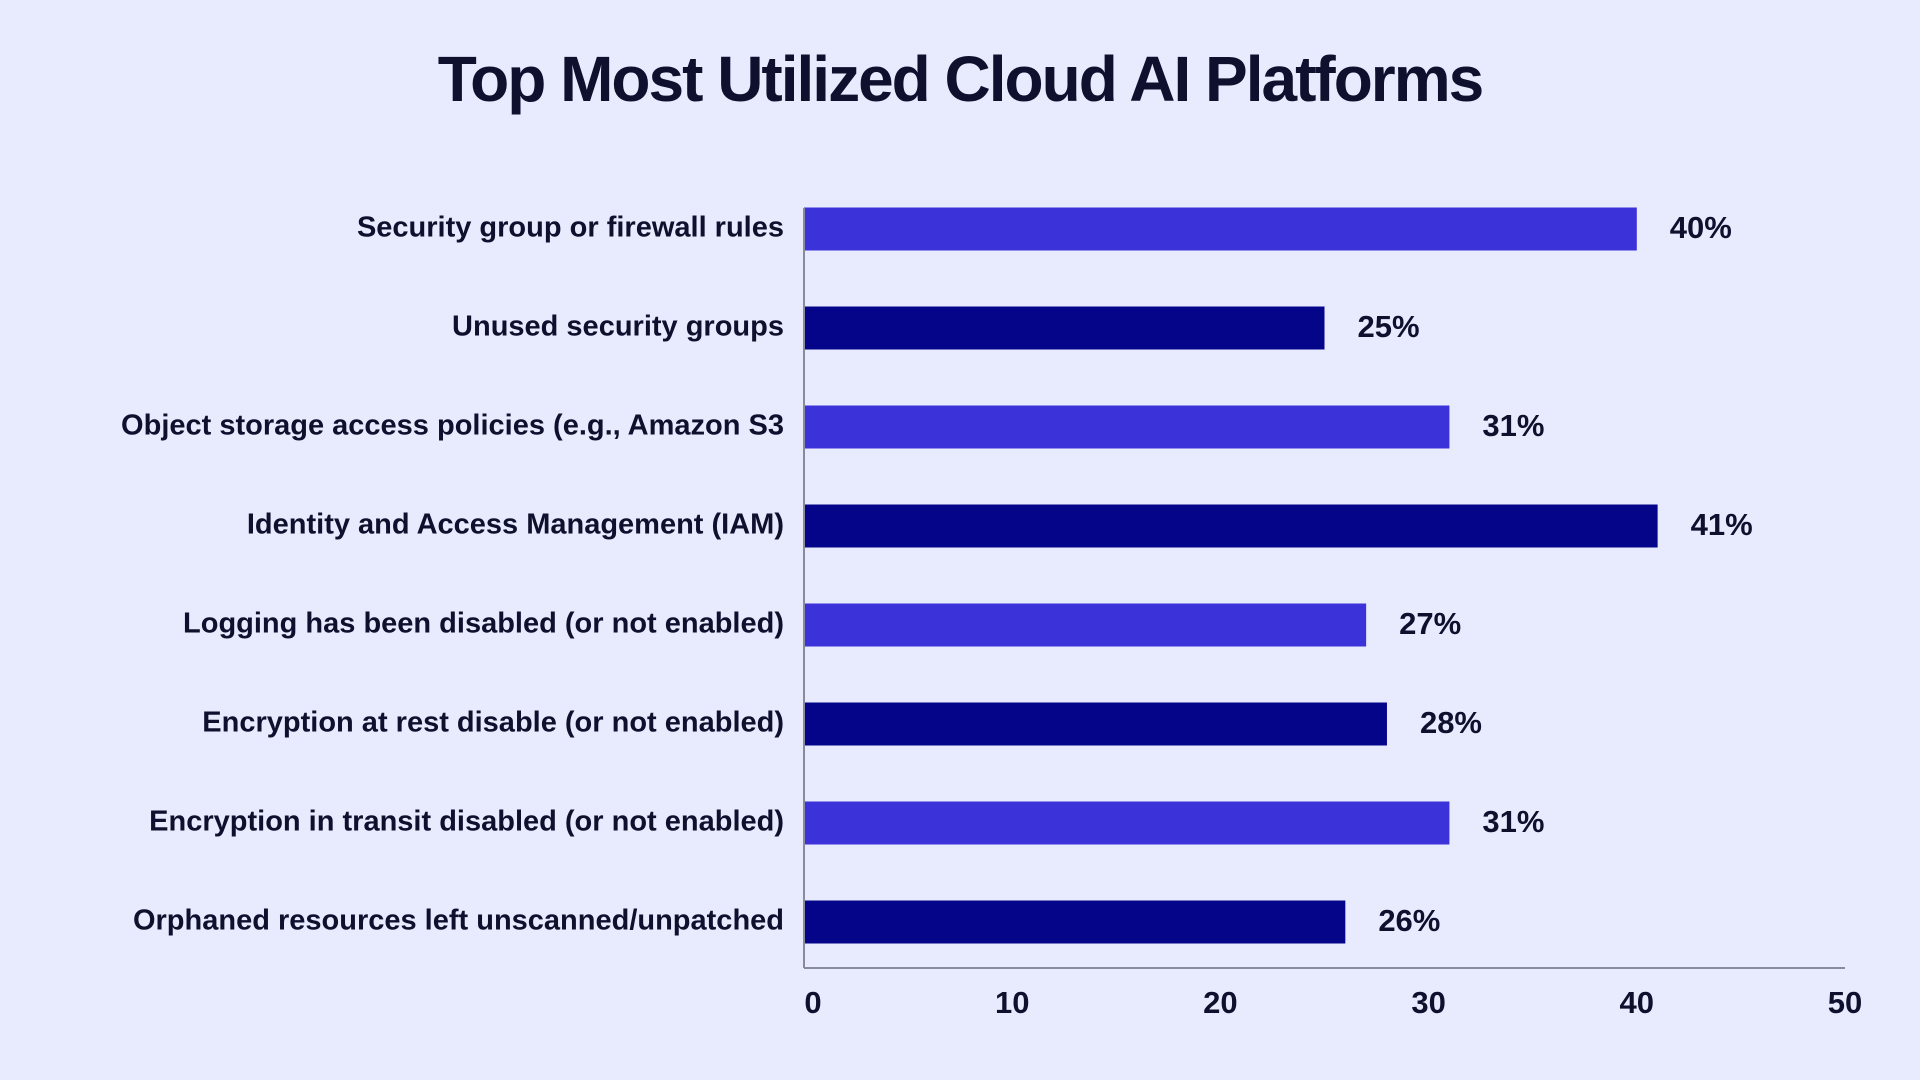 The image size is (1920, 1080). What do you see at coordinates (1012, 1002) in the screenshot?
I see `x-tick-label: 10` at bounding box center [1012, 1002].